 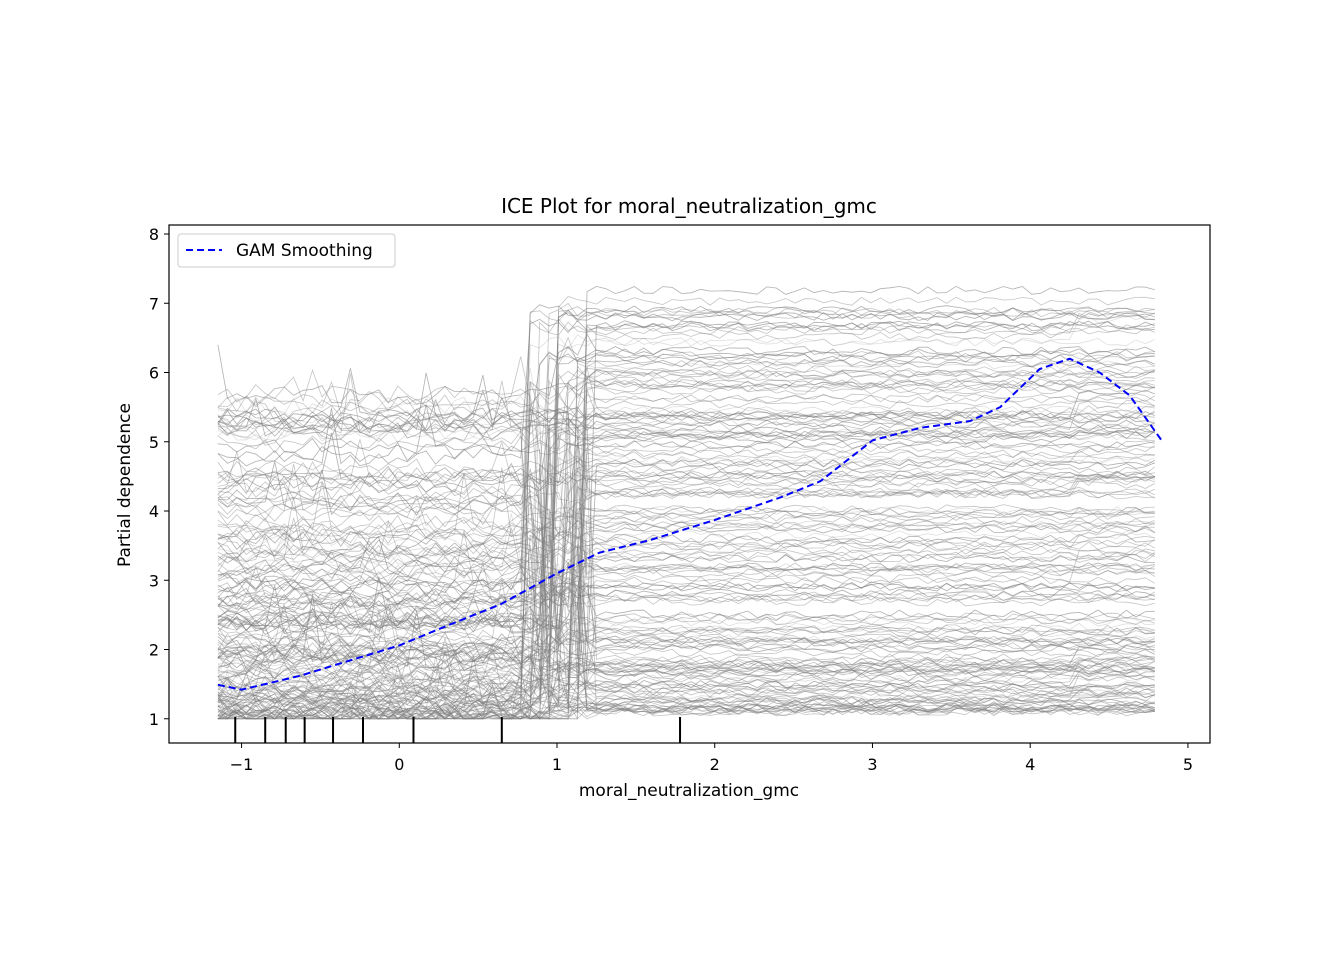 What do you see at coordinates (399, 764) in the screenshot?
I see `x-tick-label: 0` at bounding box center [399, 764].